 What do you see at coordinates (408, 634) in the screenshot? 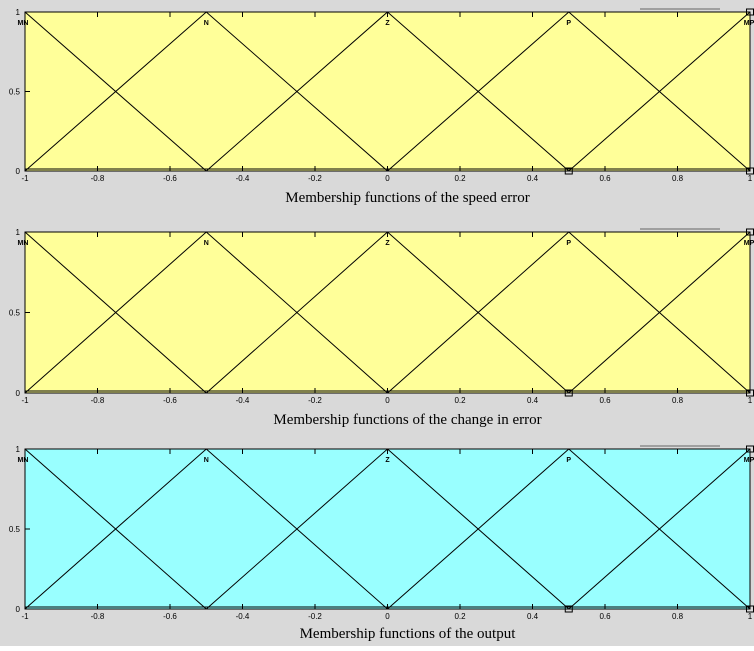
I see `chart-caption: Membership functions of the output` at bounding box center [408, 634].